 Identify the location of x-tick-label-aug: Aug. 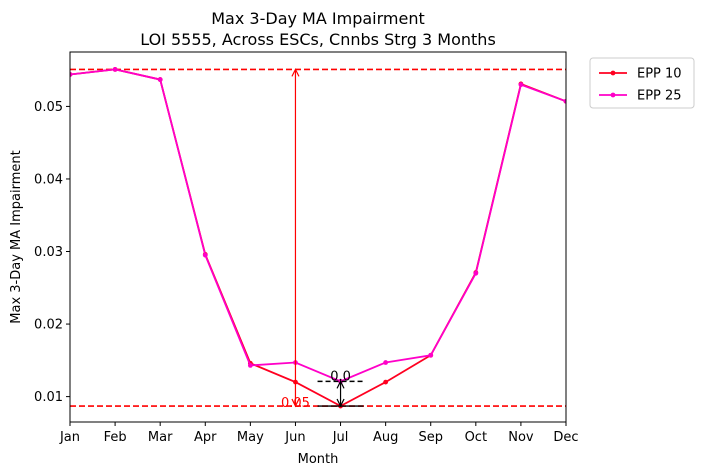
(385, 437).